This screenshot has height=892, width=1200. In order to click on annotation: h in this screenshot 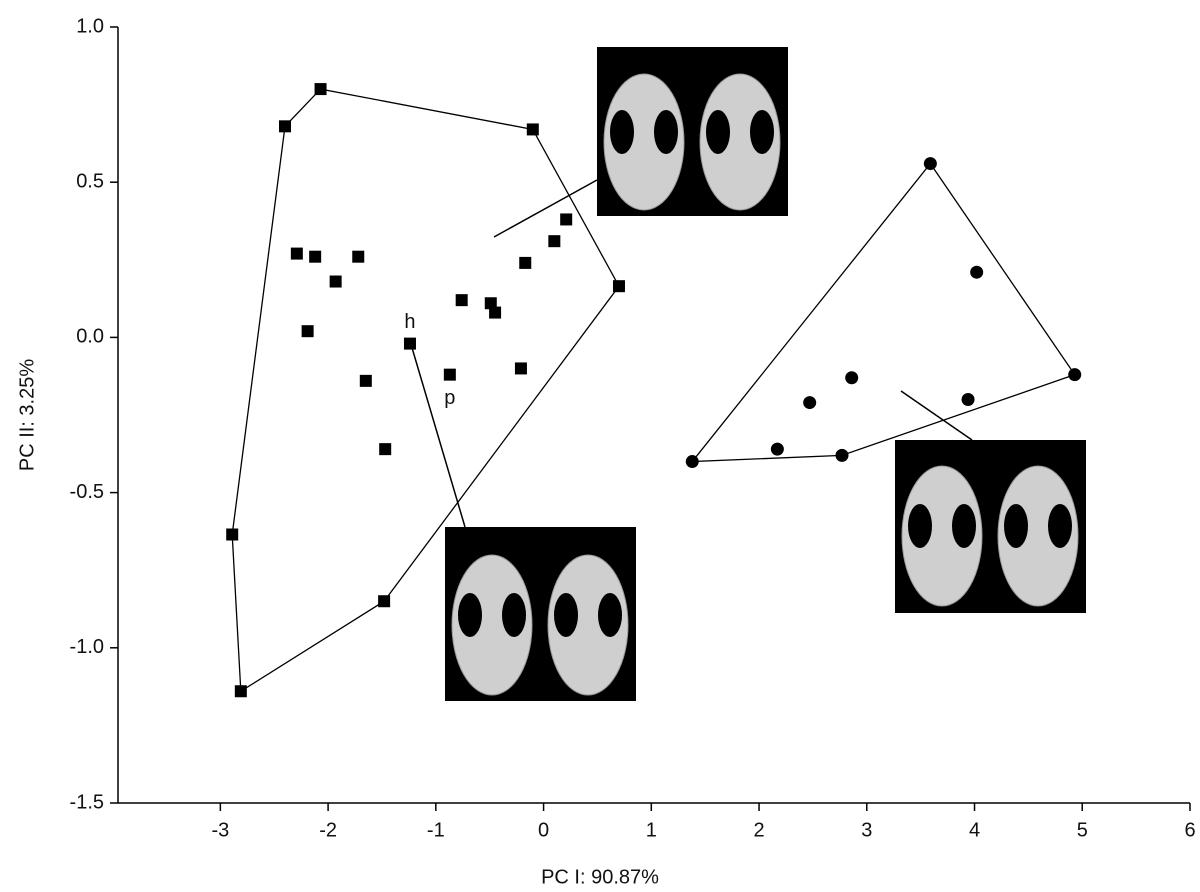, I will do `click(409, 322)`.